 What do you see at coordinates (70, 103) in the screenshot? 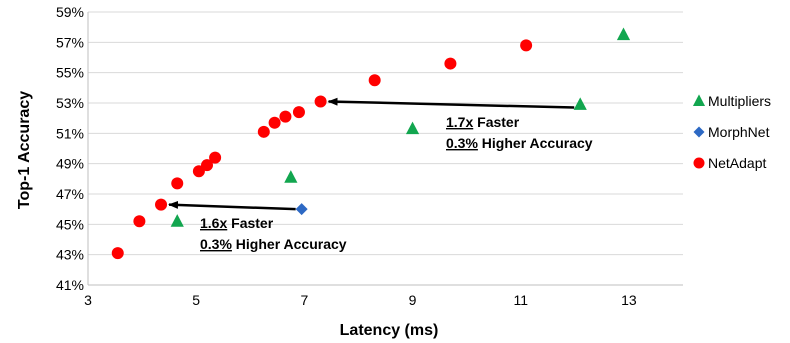
I see `y-tick-label: 53%` at bounding box center [70, 103].